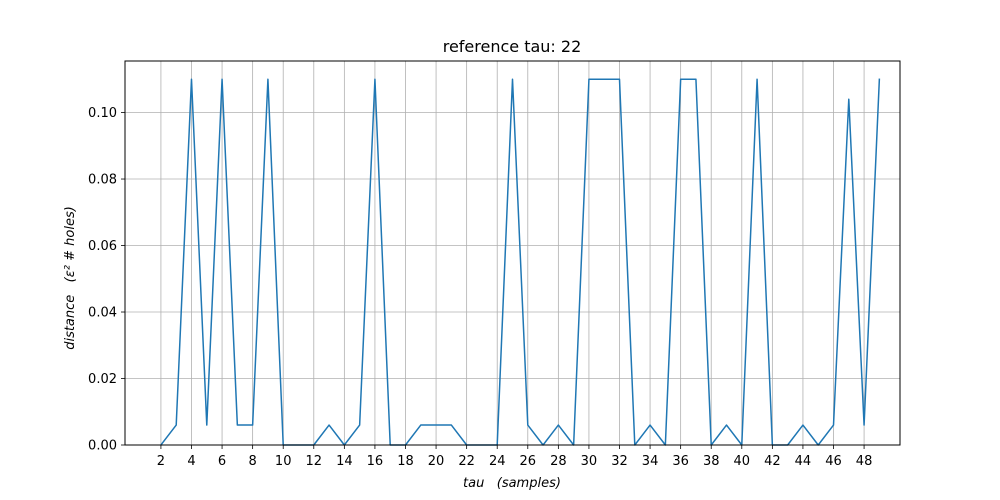  I want to click on y-axis-label: distance (ε² # holes), so click(70, 278).